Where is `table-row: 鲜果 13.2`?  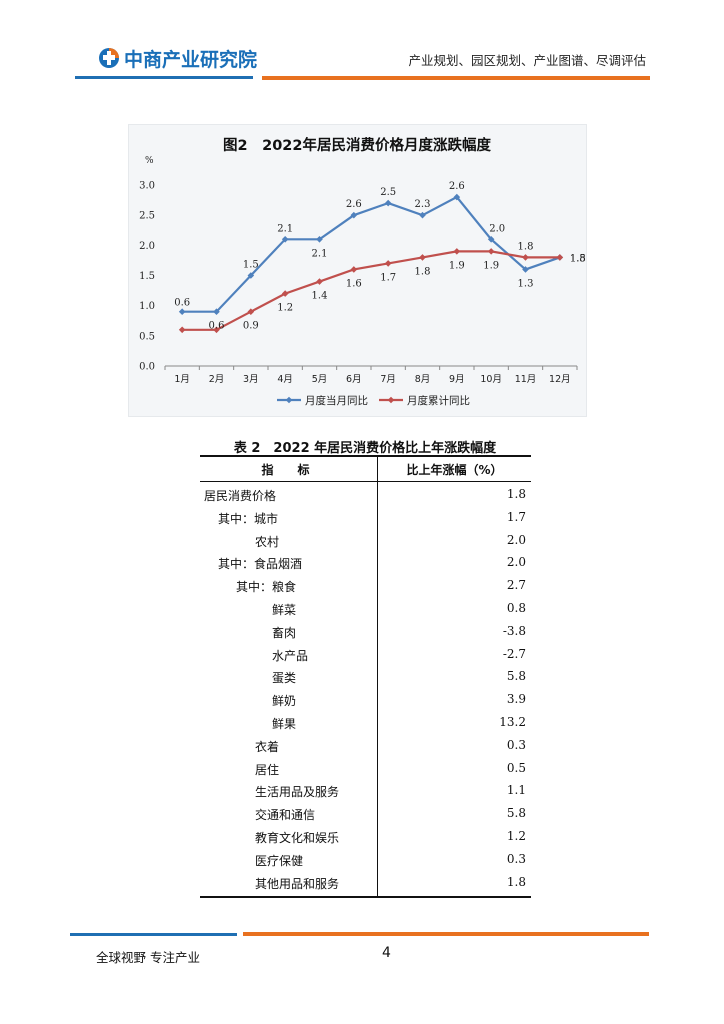 table-row: 鲜果 13.2 is located at coordinates (365, 726).